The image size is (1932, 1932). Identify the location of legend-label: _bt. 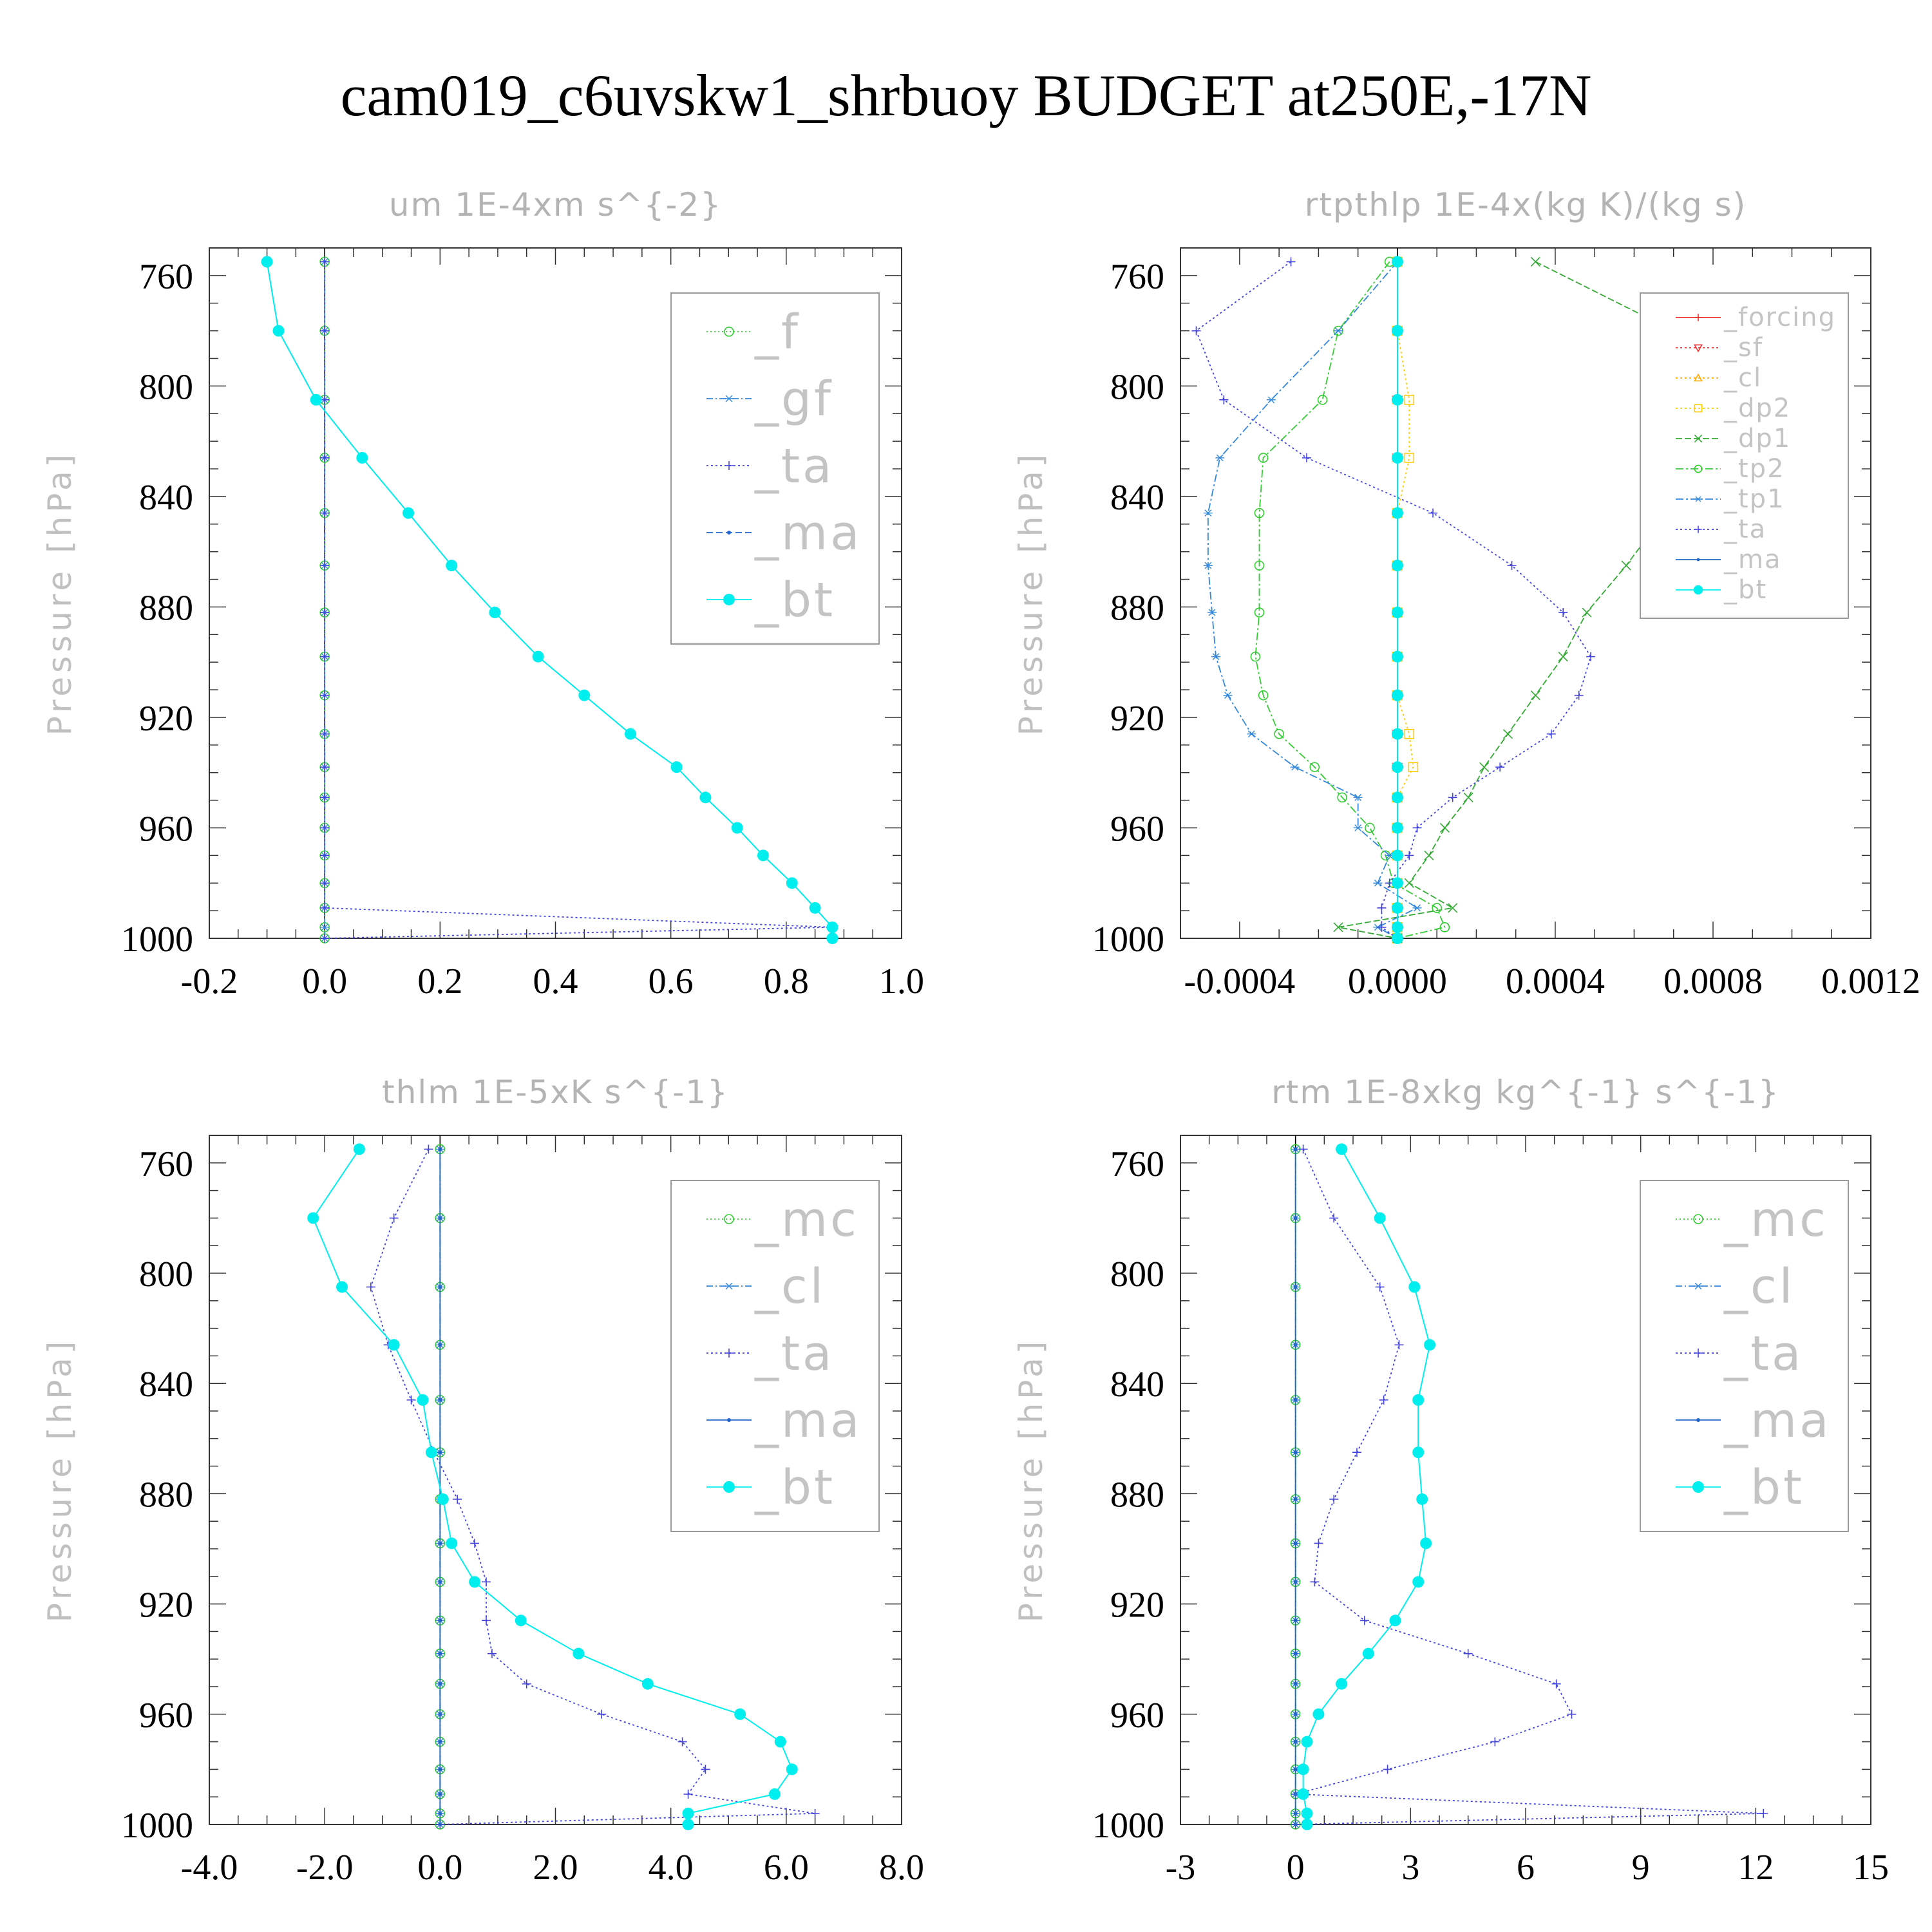
(794, 1487).